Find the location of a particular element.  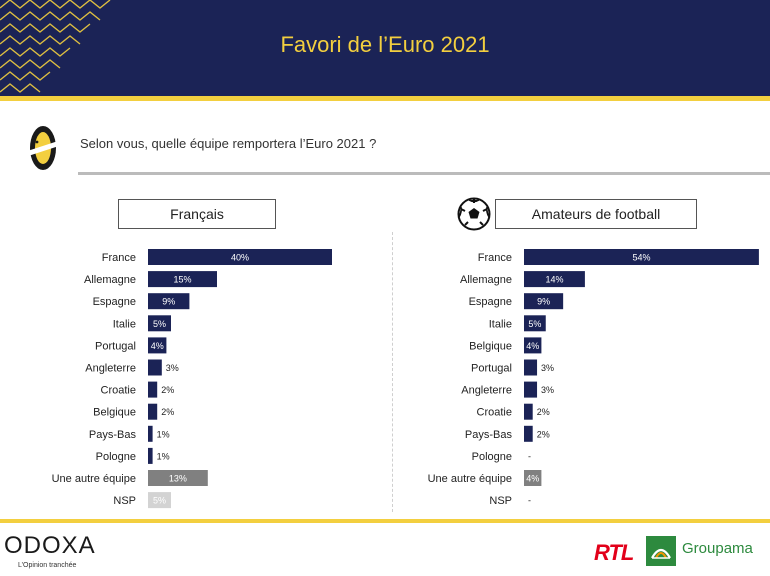

data-label: 54% is located at coordinates (641, 258).